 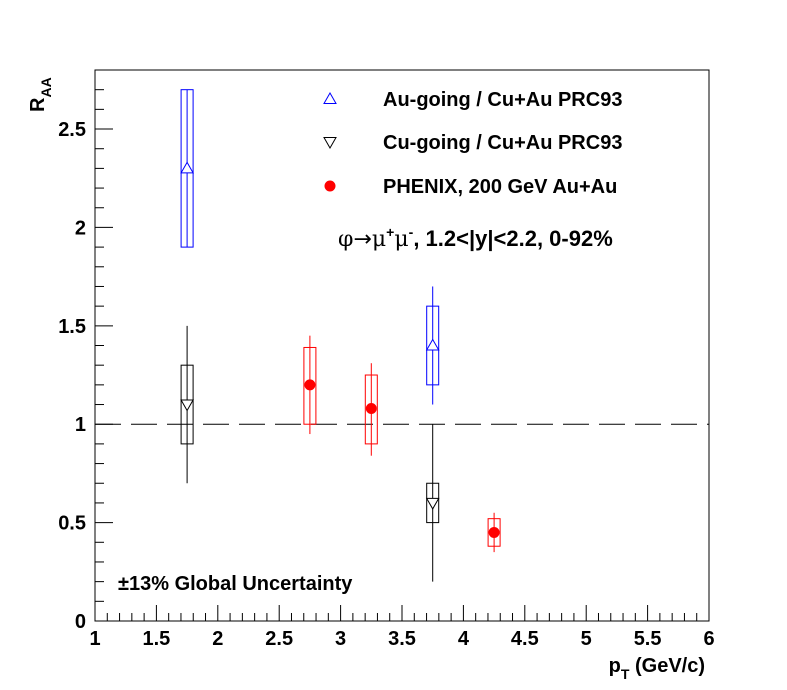 I want to click on annotation-arrow: →, so click(x=362, y=239).